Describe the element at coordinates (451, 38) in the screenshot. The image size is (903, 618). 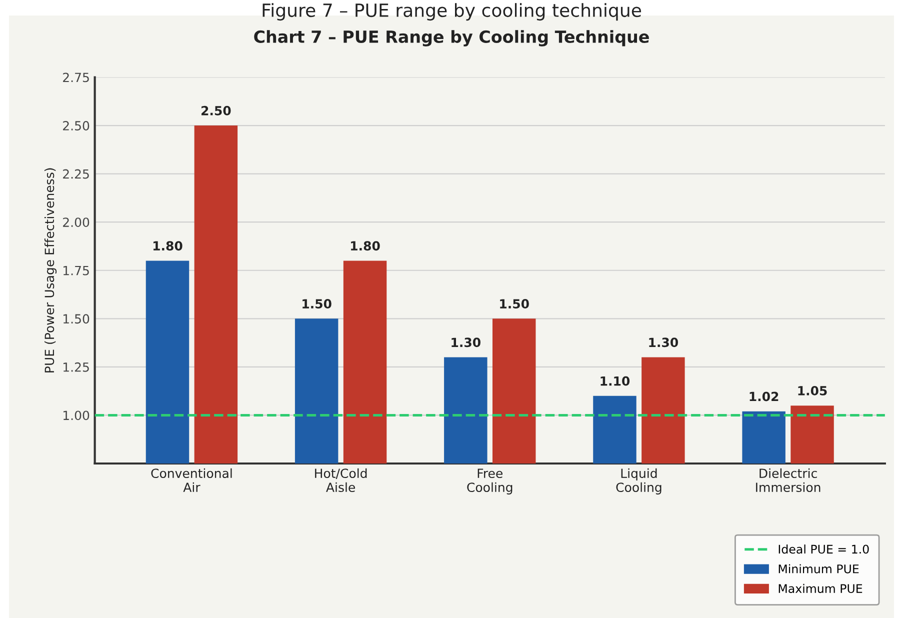
I see `chart-title: Chart 7 – PUE Range by Cooling Technique` at that location.